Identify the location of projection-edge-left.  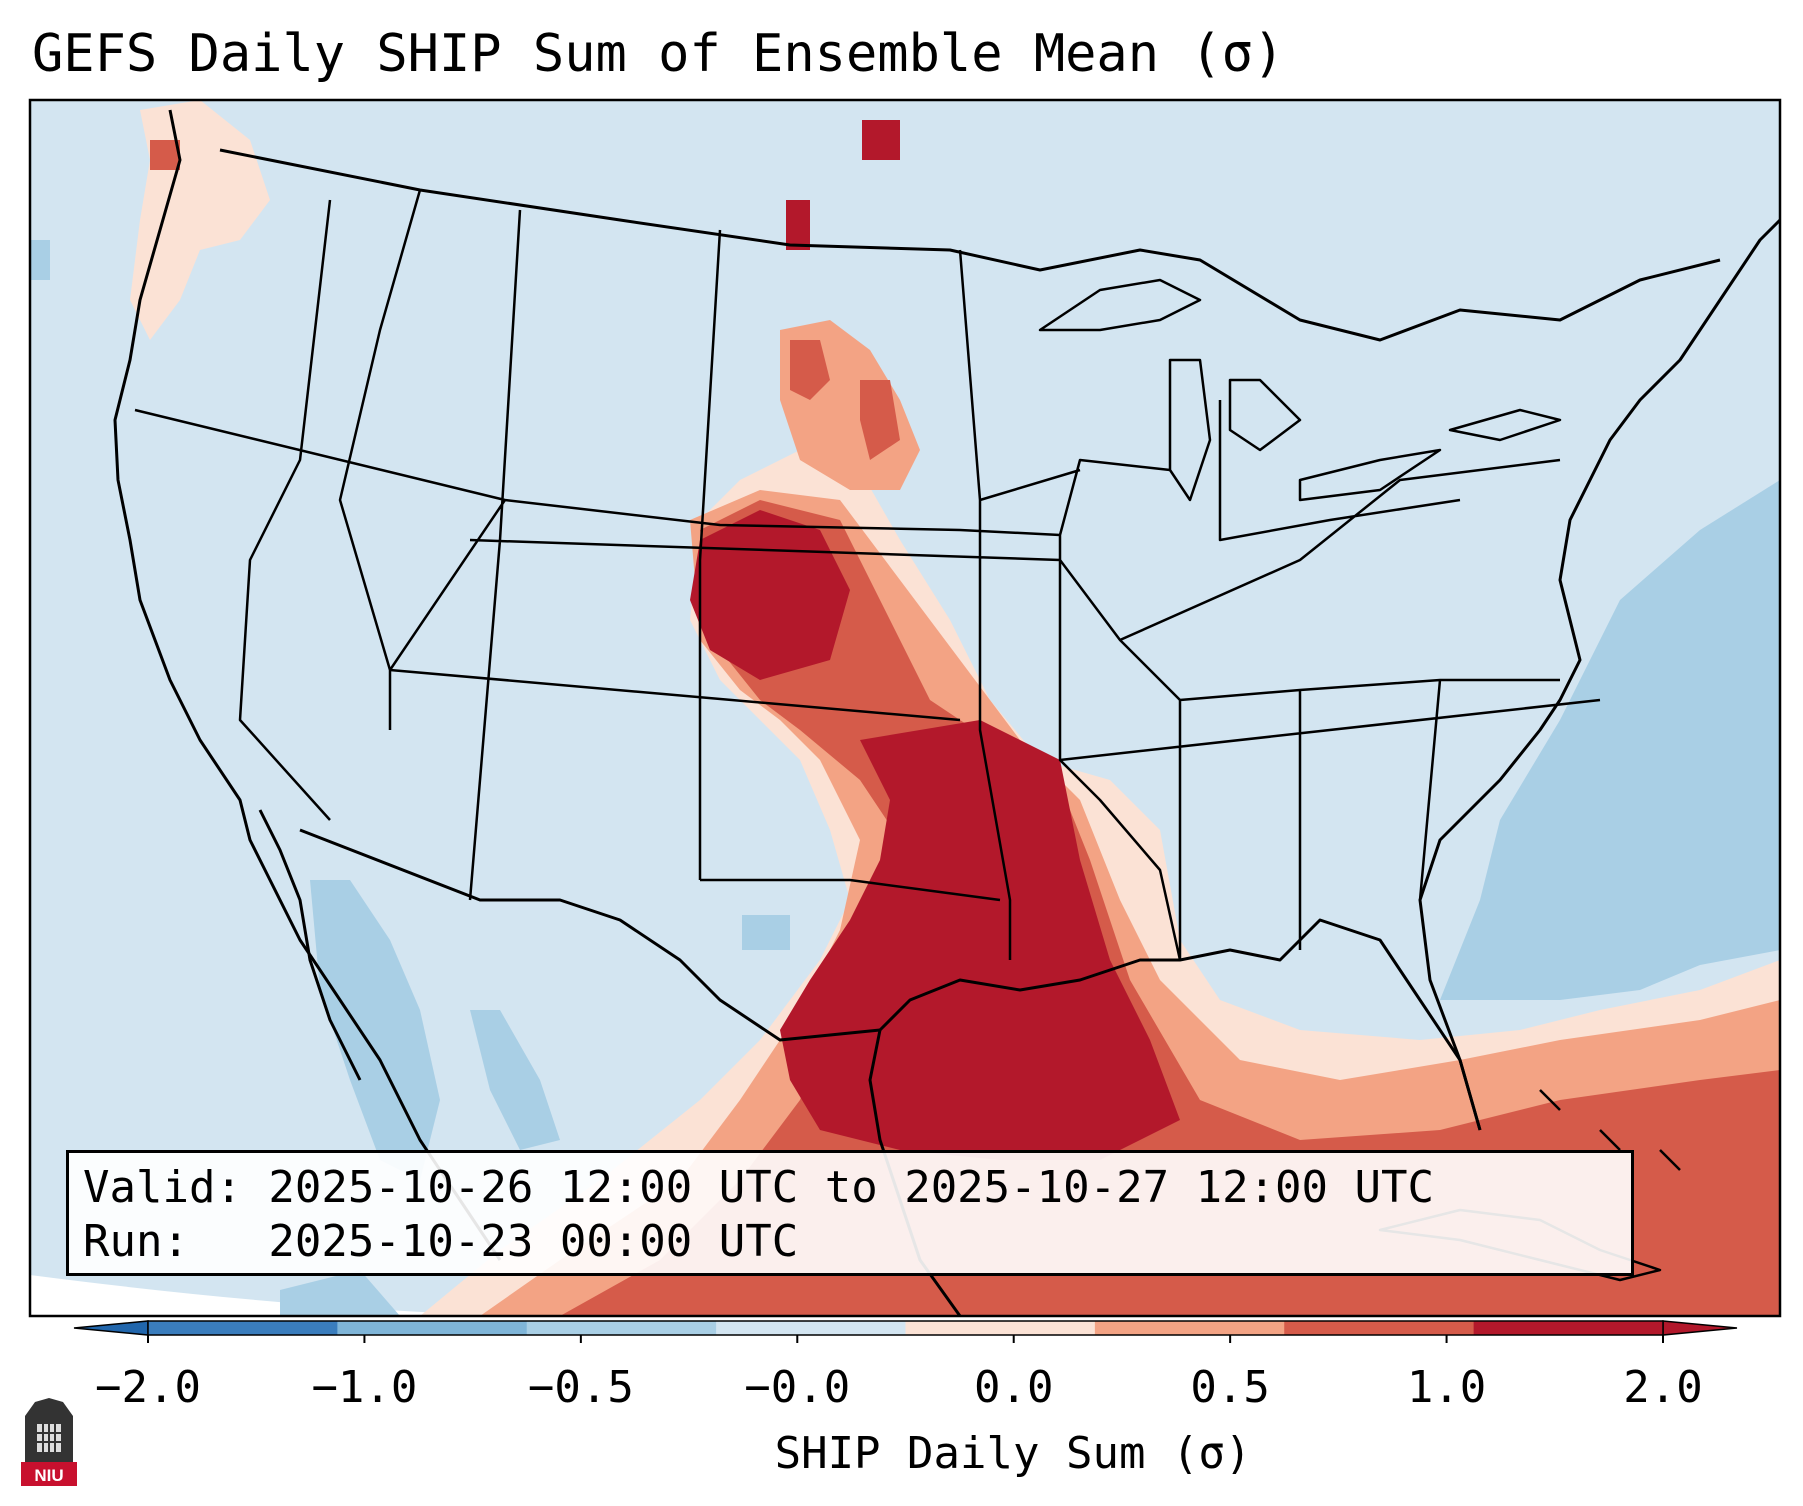
(275, 1295).